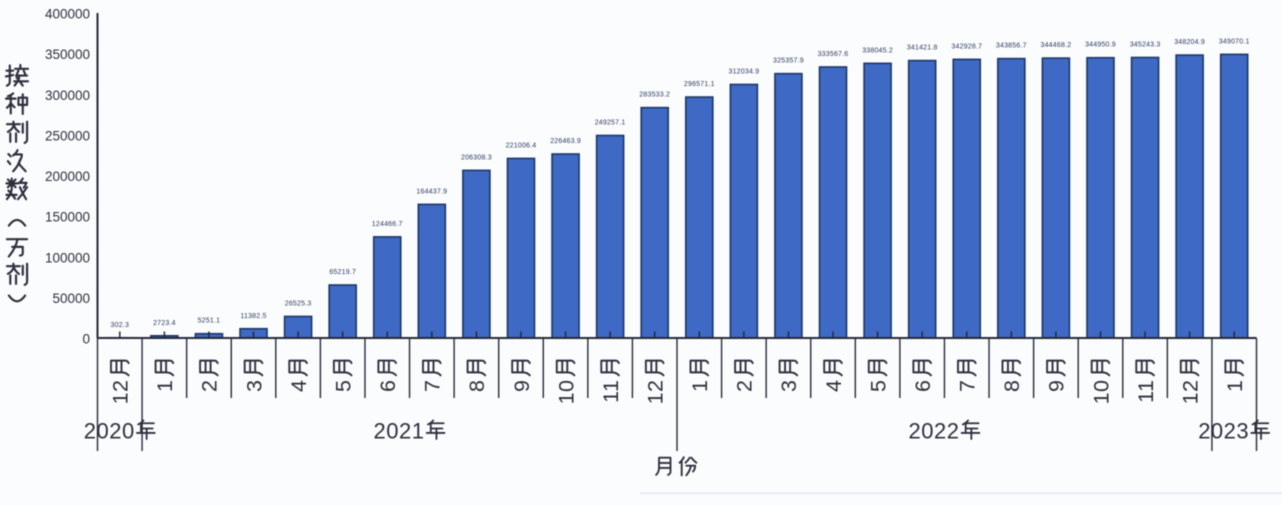 The height and width of the screenshot is (505, 1282). I want to click on svg-text: 5251.1, so click(209, 321).